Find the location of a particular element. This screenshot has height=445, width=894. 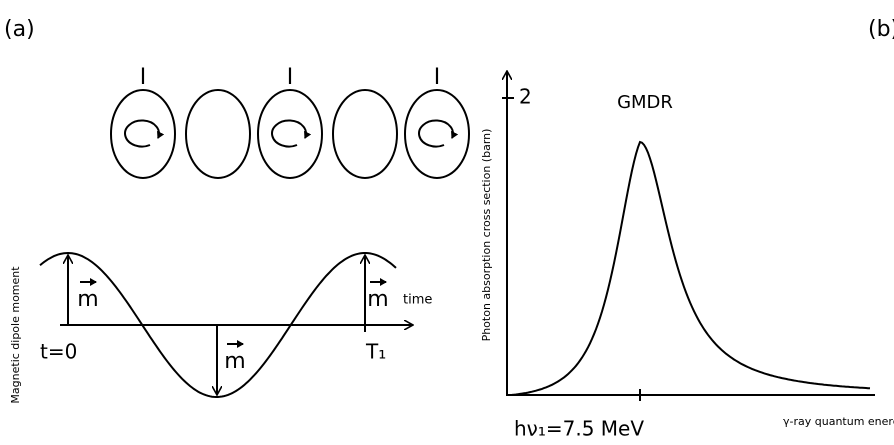

peak-label: GMDR is located at coordinates (645, 102).